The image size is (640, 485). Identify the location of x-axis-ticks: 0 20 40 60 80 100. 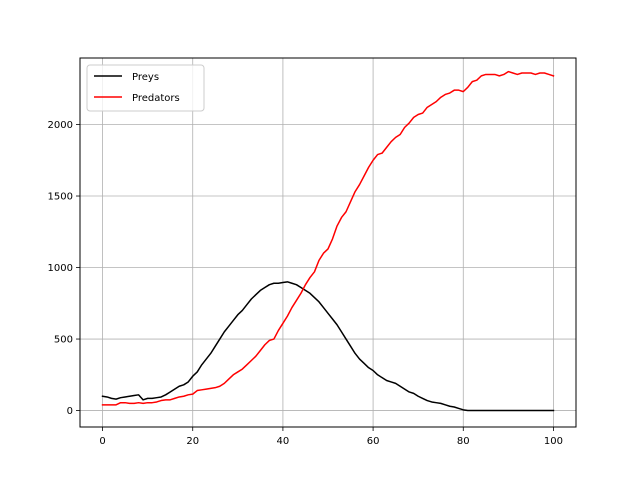
(331, 437).